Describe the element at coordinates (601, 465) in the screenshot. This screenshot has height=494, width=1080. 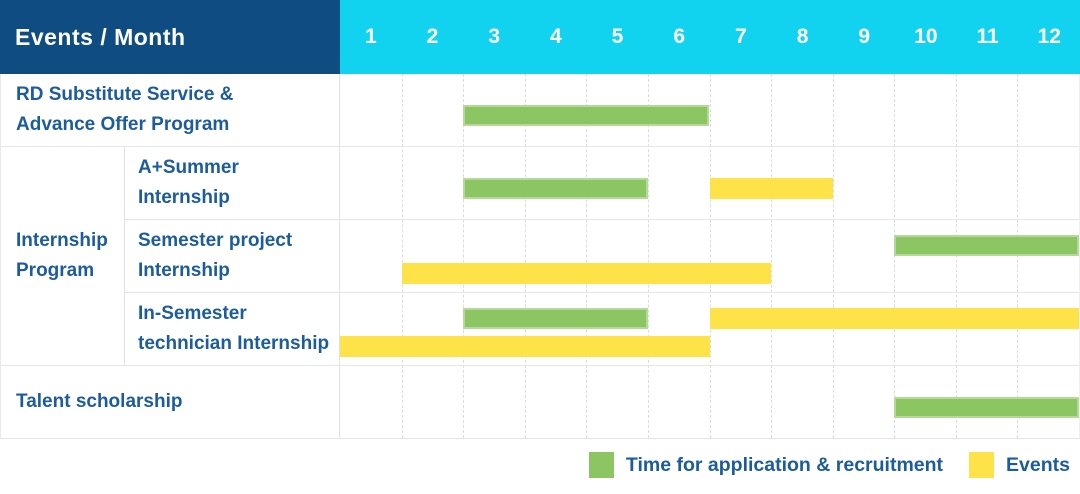
I see `legend-swatch-application-green` at that location.